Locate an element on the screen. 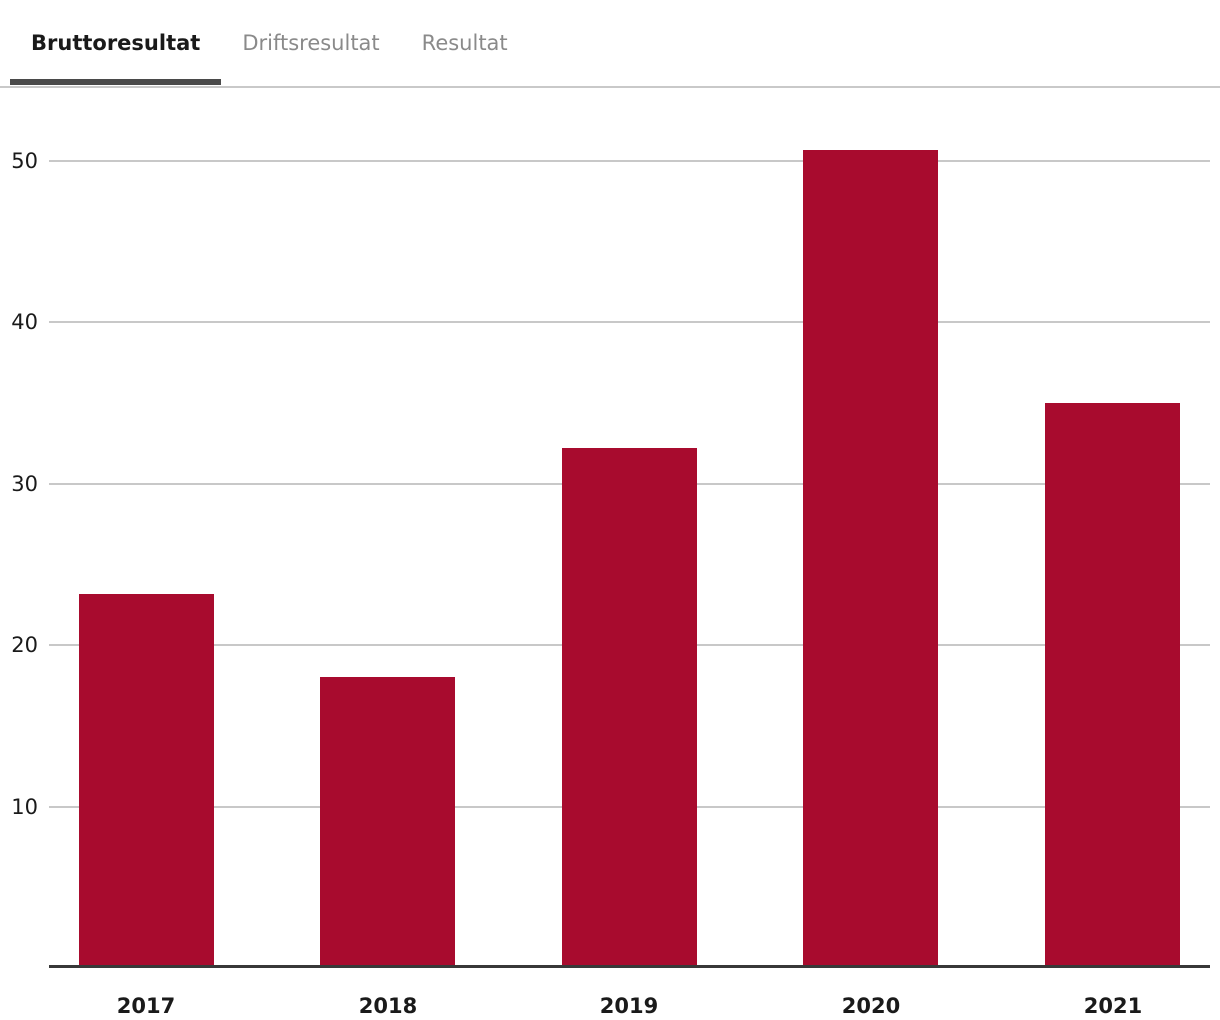  bar-2019 is located at coordinates (629, 708).